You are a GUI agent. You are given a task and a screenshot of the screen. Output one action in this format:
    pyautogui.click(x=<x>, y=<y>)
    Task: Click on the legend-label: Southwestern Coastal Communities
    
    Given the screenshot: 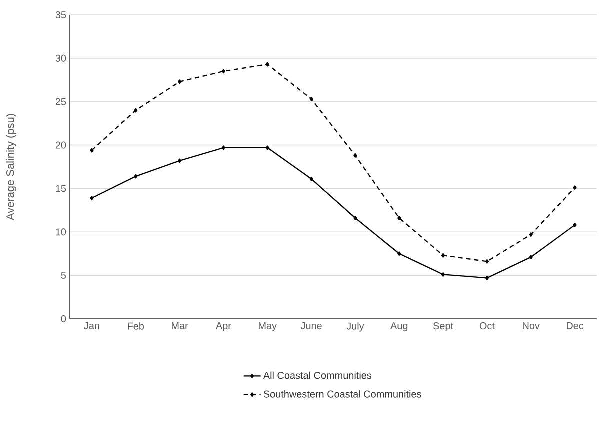 What is the action you would take?
    pyautogui.click(x=343, y=394)
    